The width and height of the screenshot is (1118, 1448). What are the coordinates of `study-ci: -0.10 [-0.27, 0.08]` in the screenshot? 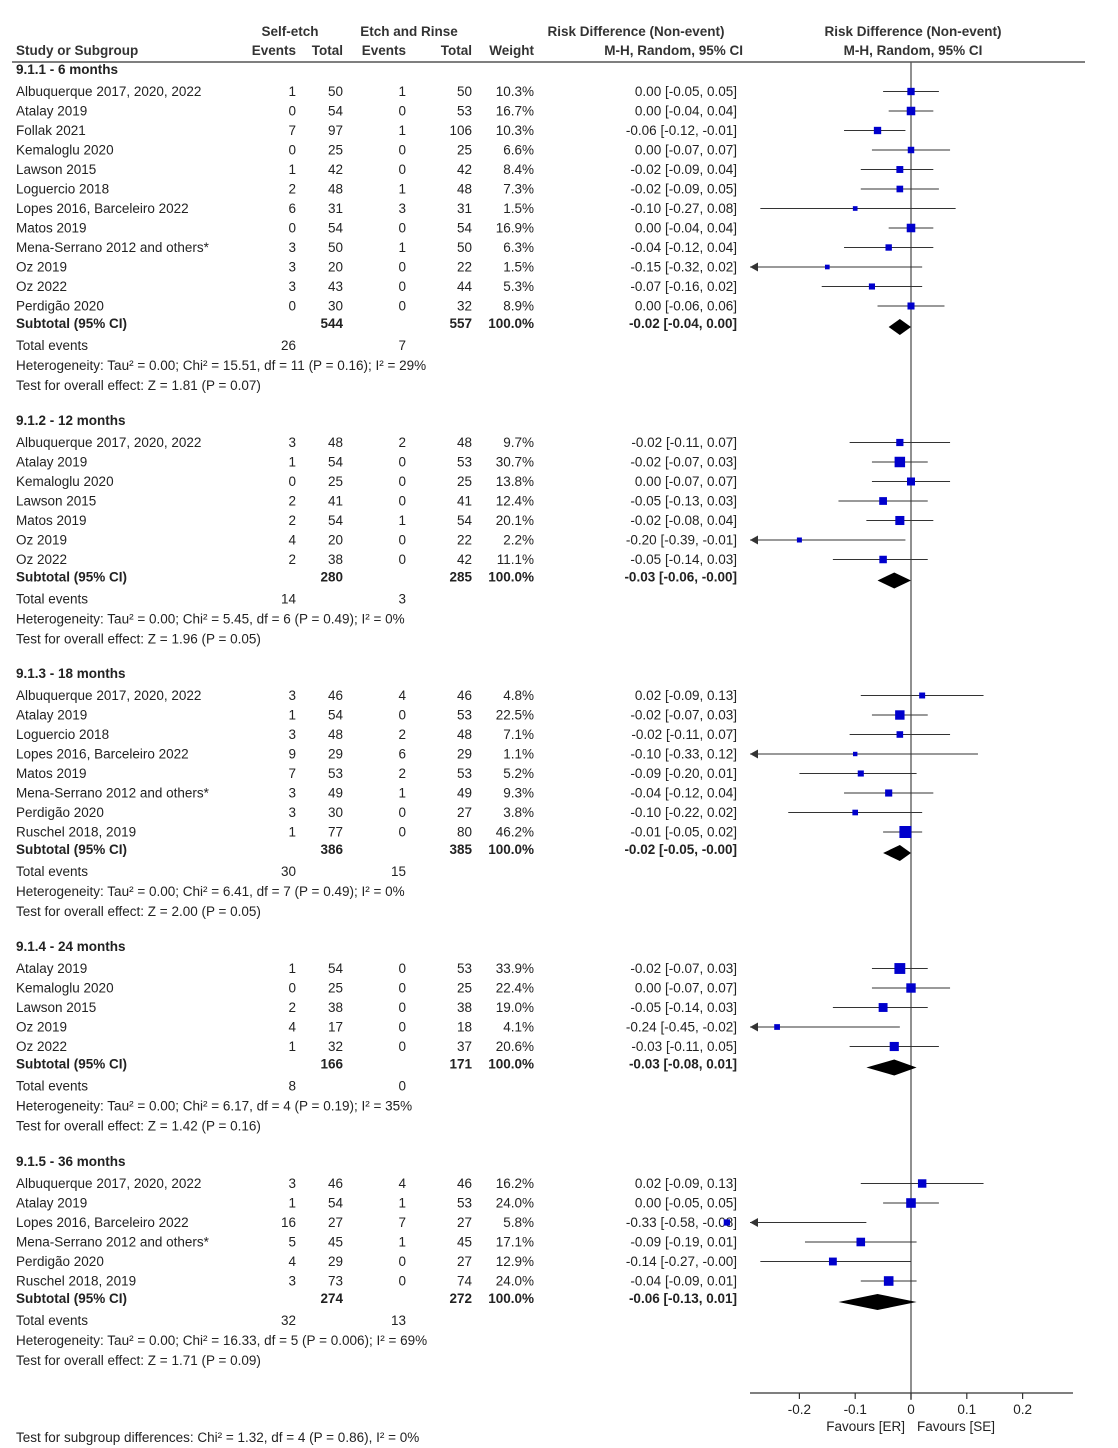 It's located at (683, 208).